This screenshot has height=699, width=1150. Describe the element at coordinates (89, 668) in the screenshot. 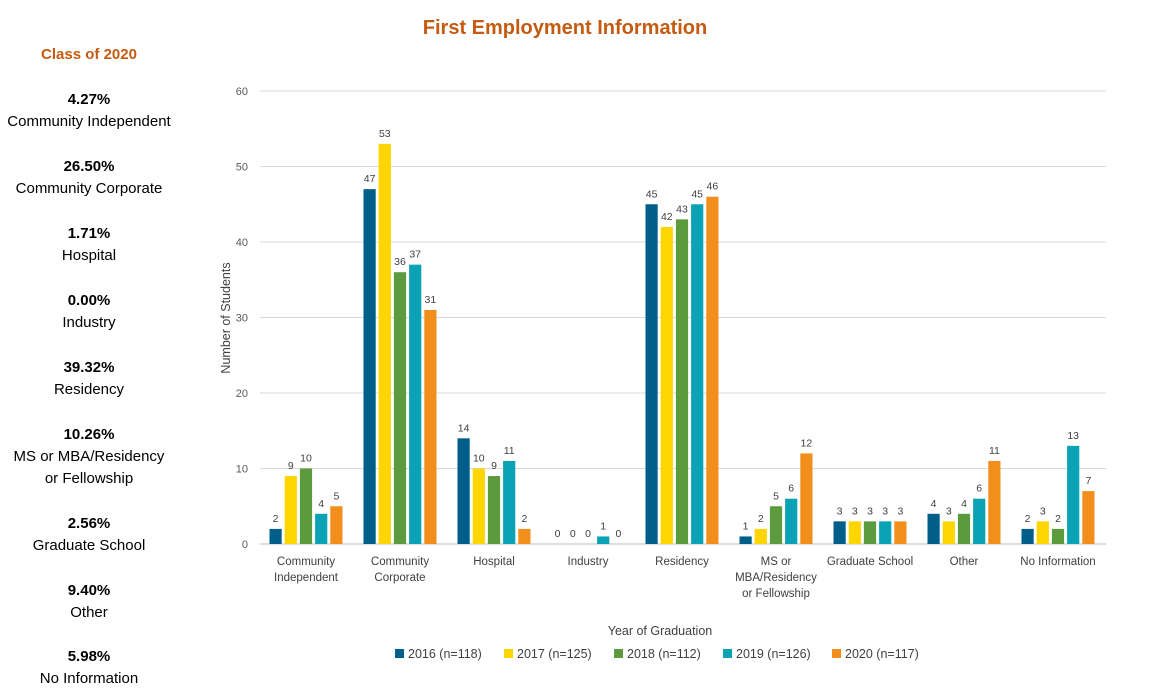

I see `stat-item: 5.98% No Information` at that location.